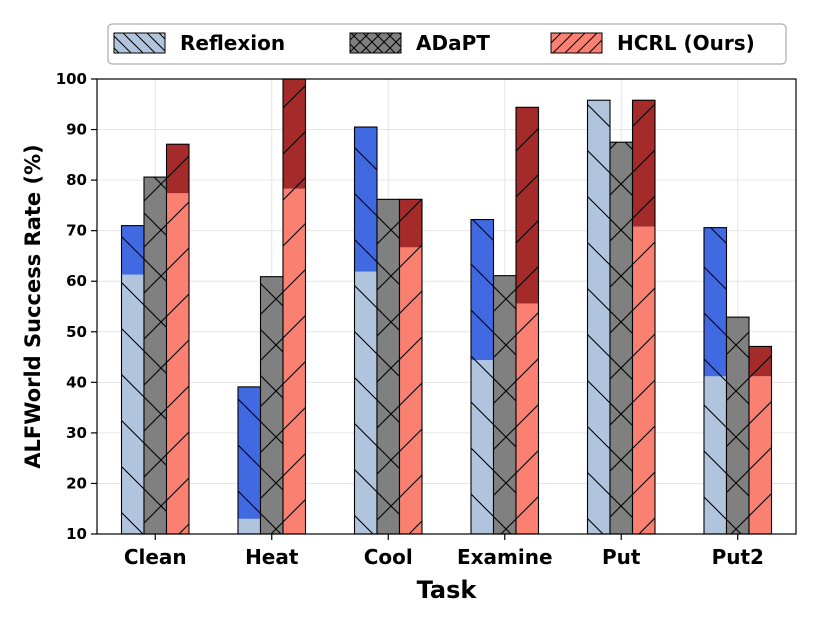 Image resolution: width=830 pixels, height=623 pixels. Describe the element at coordinates (271, 405) in the screenshot. I see `bar-adapt-heat-outline` at that location.